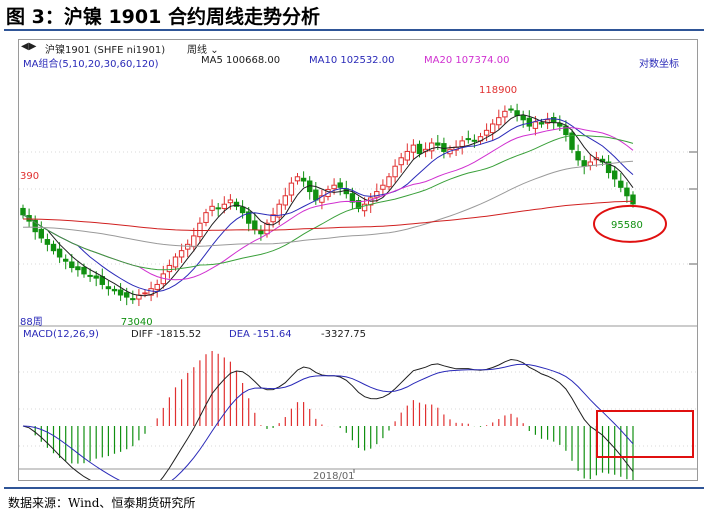 This screenshot has width=710, height=518. Describe the element at coordinates (659, 64) in the screenshot. I see `log-scale-toggle: 对数坐标` at that location.